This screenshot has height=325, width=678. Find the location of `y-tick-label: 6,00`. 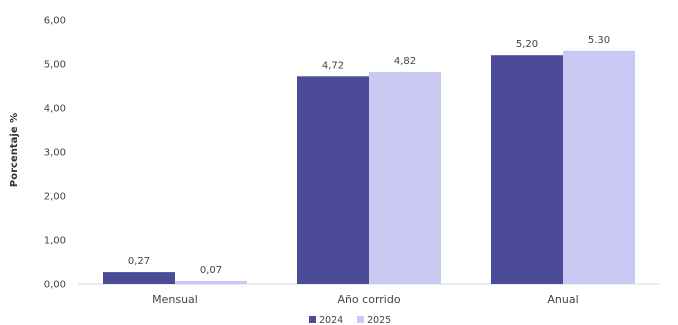

y-tick-label: 6,00 is located at coordinates (55, 21).